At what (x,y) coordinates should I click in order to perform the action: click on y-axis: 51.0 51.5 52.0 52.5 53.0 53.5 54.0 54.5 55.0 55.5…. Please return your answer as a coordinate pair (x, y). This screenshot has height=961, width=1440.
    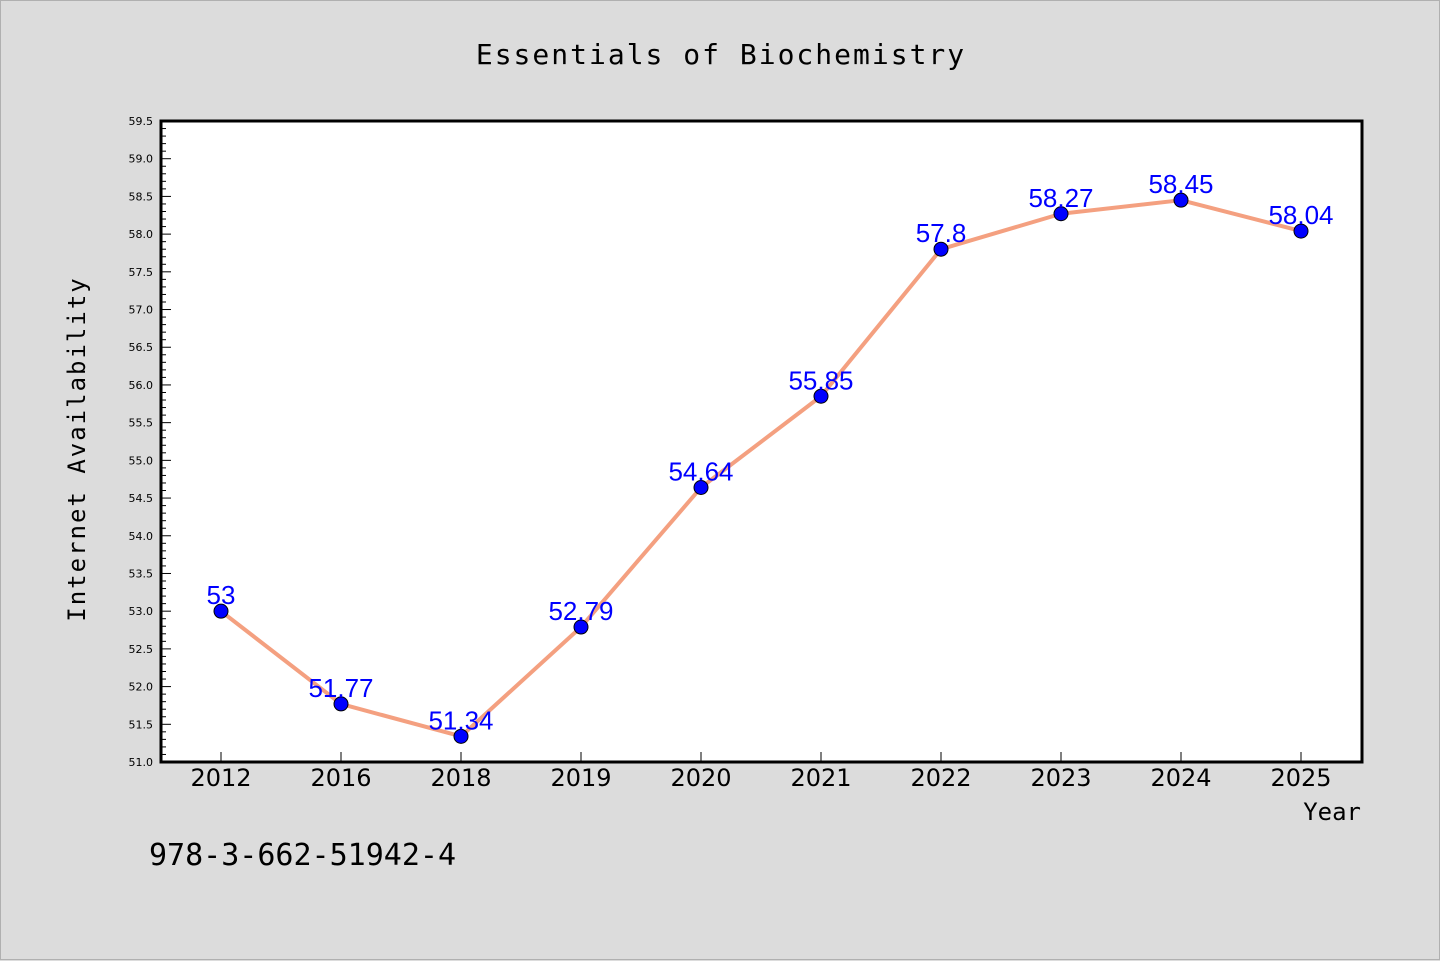
    Looking at the image, I should click on (150, 442).